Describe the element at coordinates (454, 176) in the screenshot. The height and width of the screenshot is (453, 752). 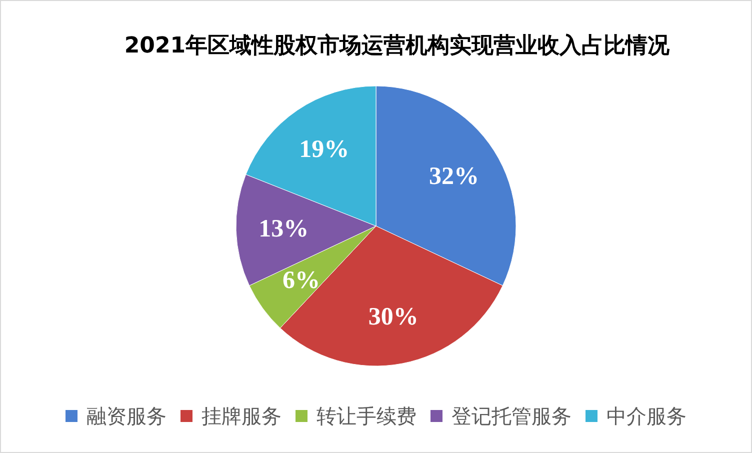
I see `data-label: 32%` at that location.